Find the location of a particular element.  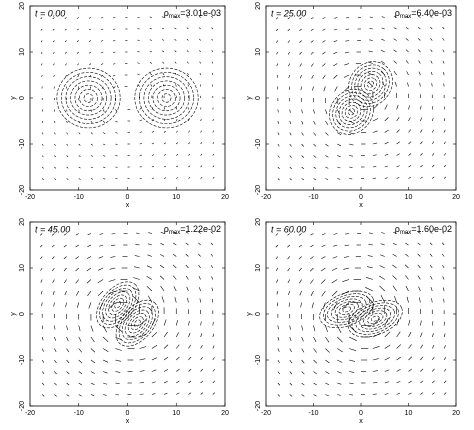

velocity-field is located at coordinates (127, 98).